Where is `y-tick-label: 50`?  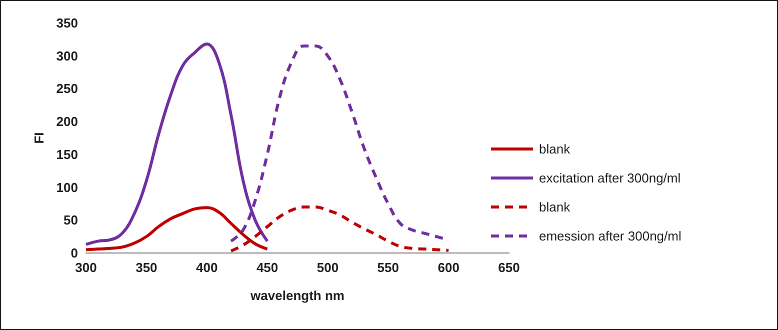 y-tick-label: 50 is located at coordinates (71, 220).